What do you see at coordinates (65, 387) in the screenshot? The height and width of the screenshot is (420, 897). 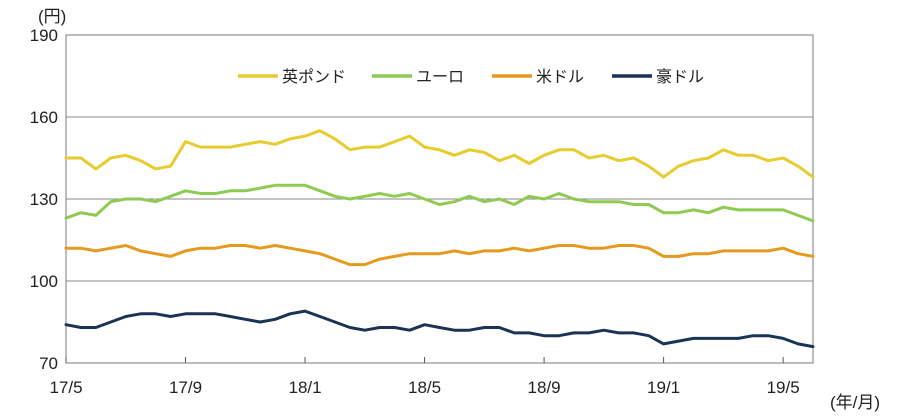 I see `x-tick-label: 17/5` at bounding box center [65, 387].